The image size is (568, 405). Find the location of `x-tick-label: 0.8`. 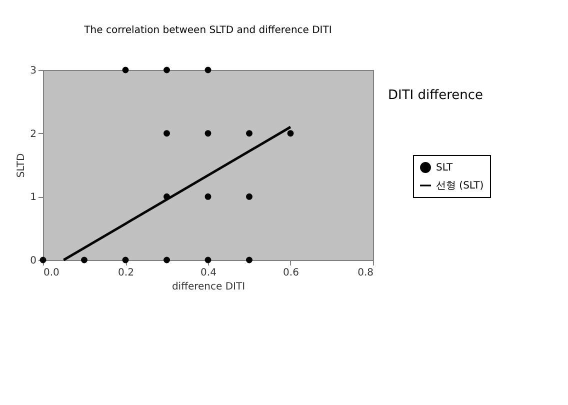

x-tick-label: 0.8 is located at coordinates (366, 273).